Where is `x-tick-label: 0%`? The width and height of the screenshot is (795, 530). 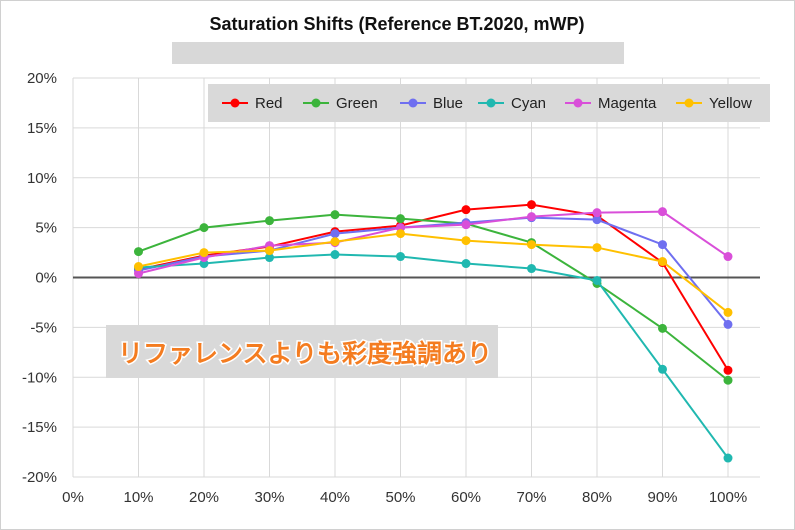
x-tick-label: 0% is located at coordinates (73, 497).